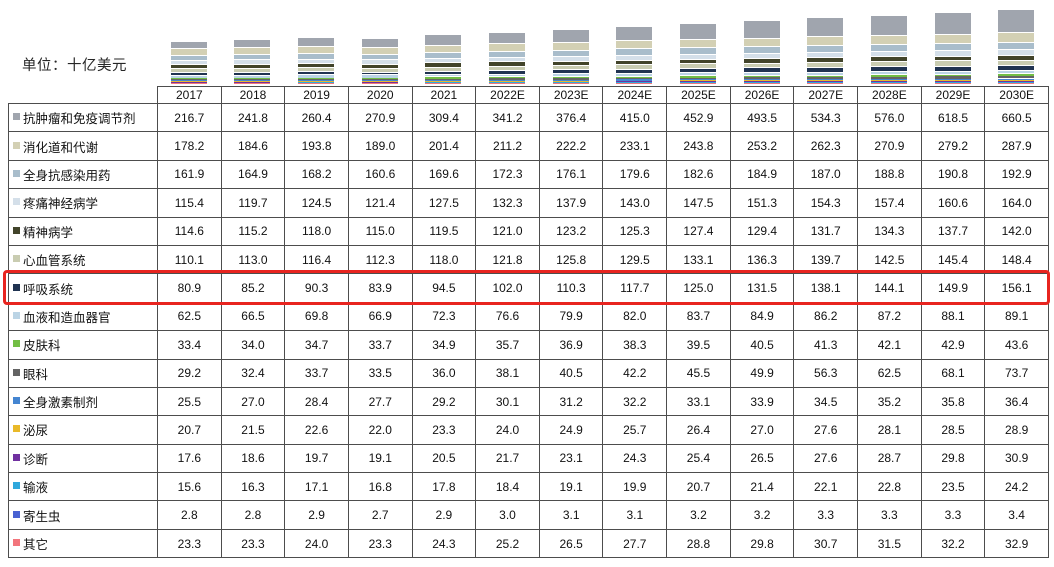  What do you see at coordinates (507, 543) in the screenshot?
I see `value-cell: 25.2` at bounding box center [507, 543].